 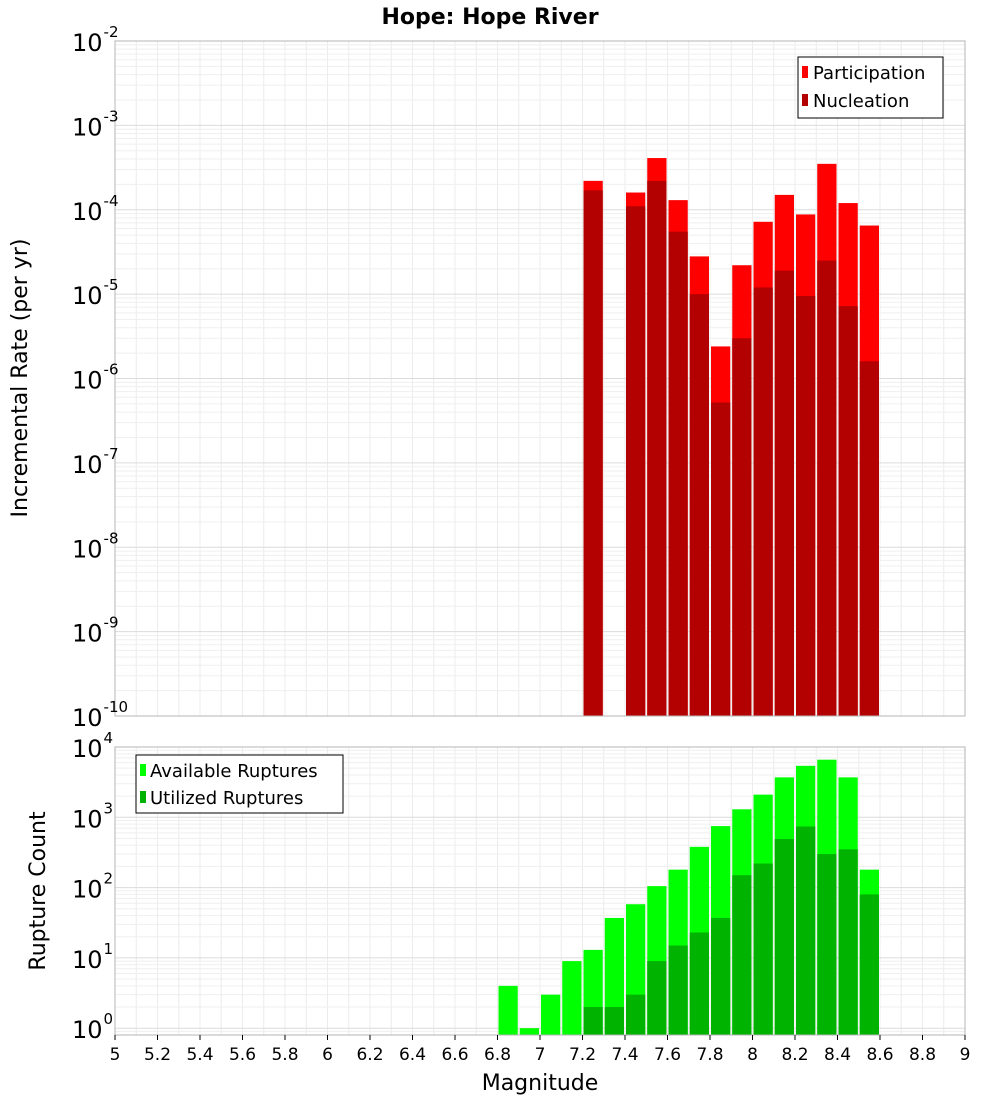 I want to click on participation-legend-label: Participation, so click(x=869, y=73).